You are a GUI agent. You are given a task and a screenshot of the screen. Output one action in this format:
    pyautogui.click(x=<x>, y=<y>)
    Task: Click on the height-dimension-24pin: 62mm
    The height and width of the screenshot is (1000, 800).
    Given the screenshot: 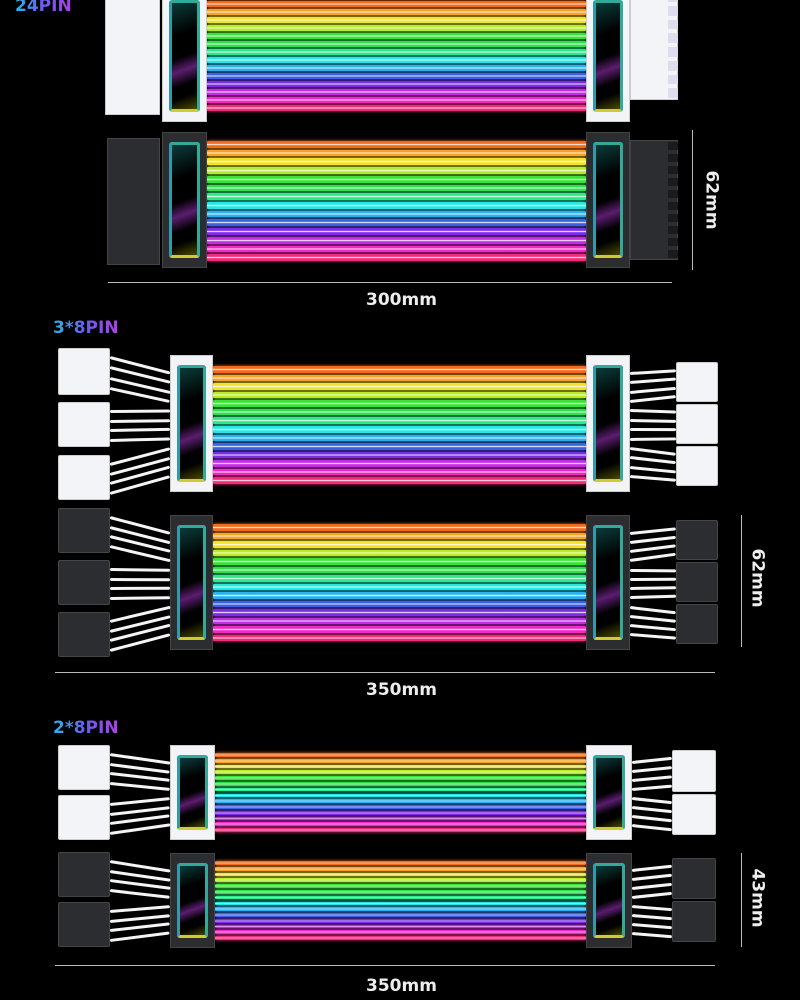 What is the action you would take?
    pyautogui.click(x=711, y=200)
    